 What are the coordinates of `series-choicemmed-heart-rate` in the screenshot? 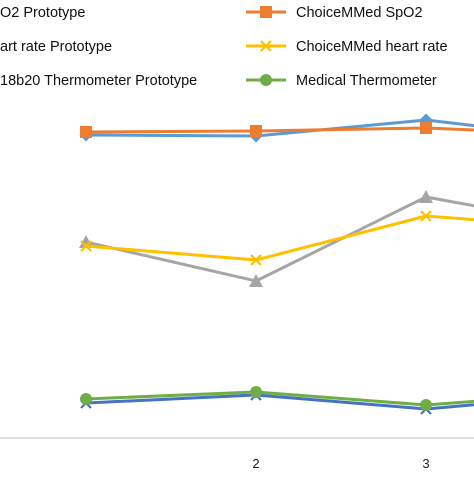 It's located at (277, 238).